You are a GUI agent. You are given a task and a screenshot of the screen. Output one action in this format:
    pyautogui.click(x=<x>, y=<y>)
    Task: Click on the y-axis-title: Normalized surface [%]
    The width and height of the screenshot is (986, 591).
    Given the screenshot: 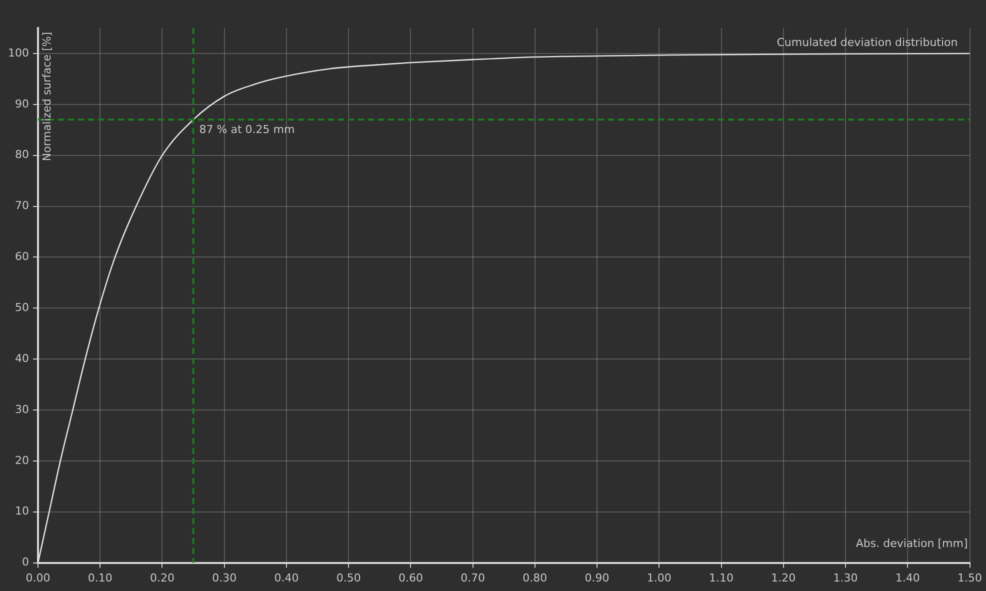 What is the action you would take?
    pyautogui.click(x=47, y=97)
    